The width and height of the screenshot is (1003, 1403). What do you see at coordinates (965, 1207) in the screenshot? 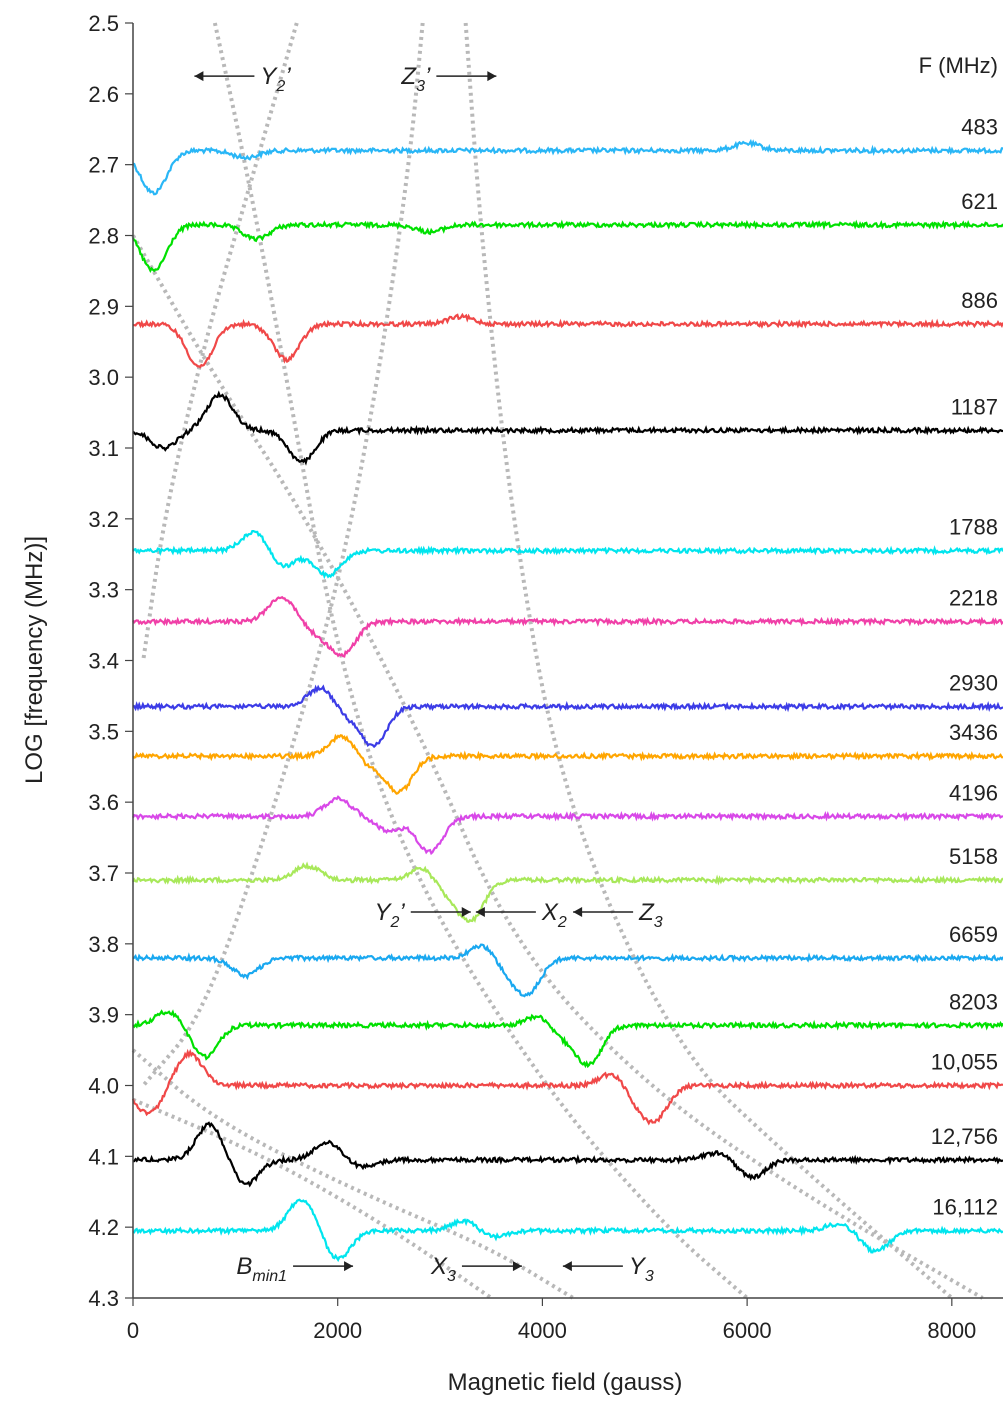
I see `frequency-label: 16,112` at bounding box center [965, 1207].